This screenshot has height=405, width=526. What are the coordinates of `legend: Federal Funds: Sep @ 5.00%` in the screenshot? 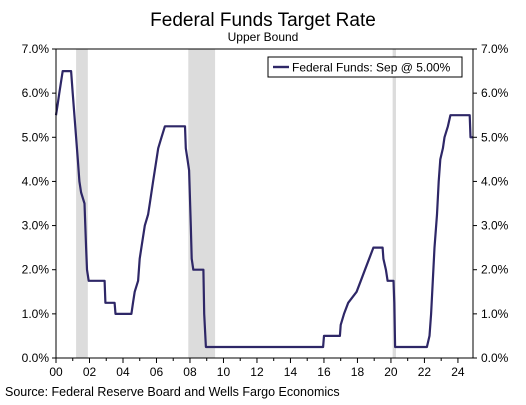 It's located at (365, 67).